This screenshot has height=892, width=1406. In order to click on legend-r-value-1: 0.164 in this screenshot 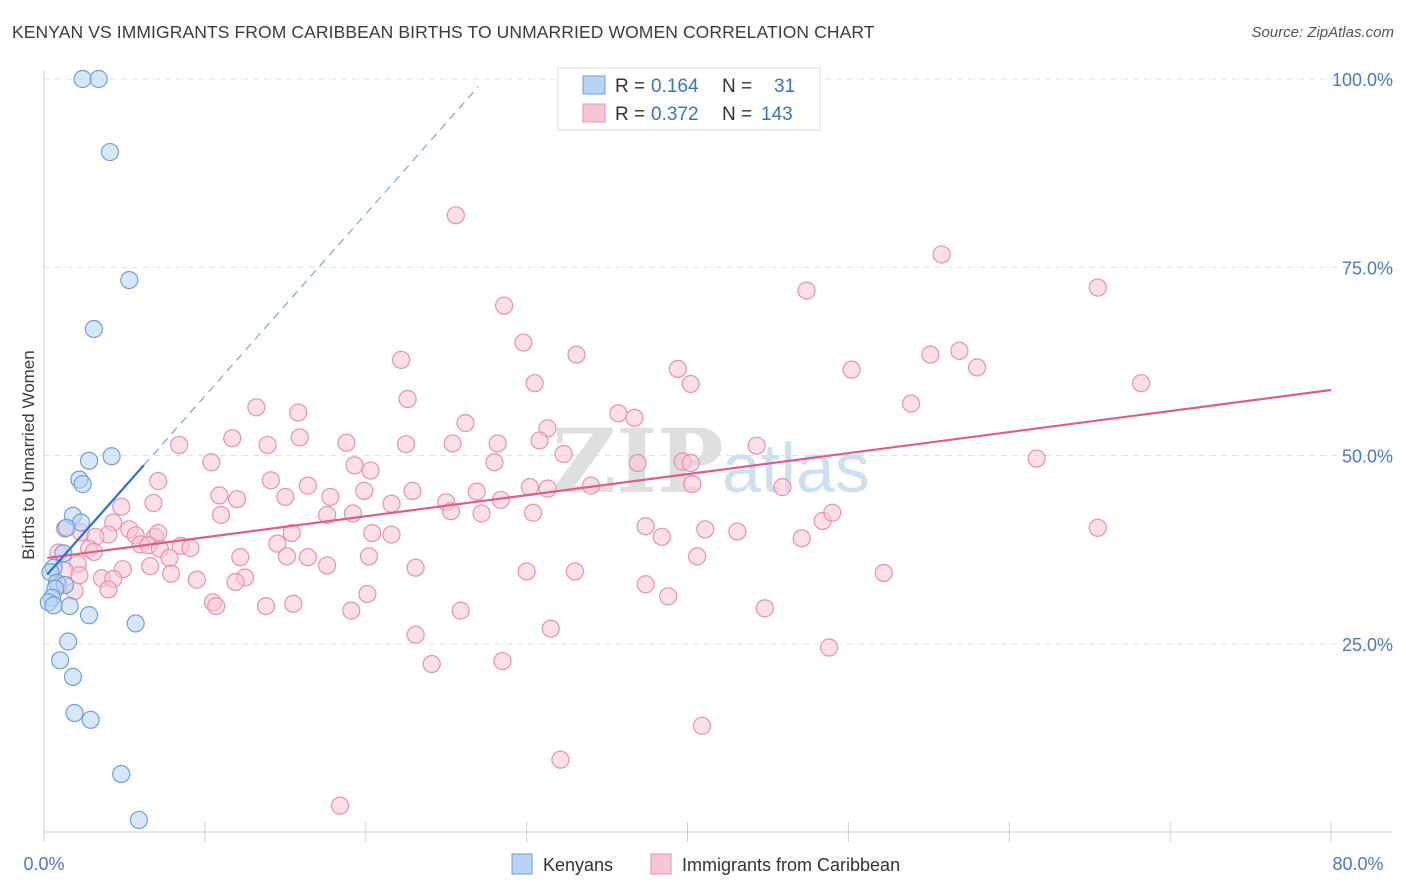, I will do `click(675, 86)`.